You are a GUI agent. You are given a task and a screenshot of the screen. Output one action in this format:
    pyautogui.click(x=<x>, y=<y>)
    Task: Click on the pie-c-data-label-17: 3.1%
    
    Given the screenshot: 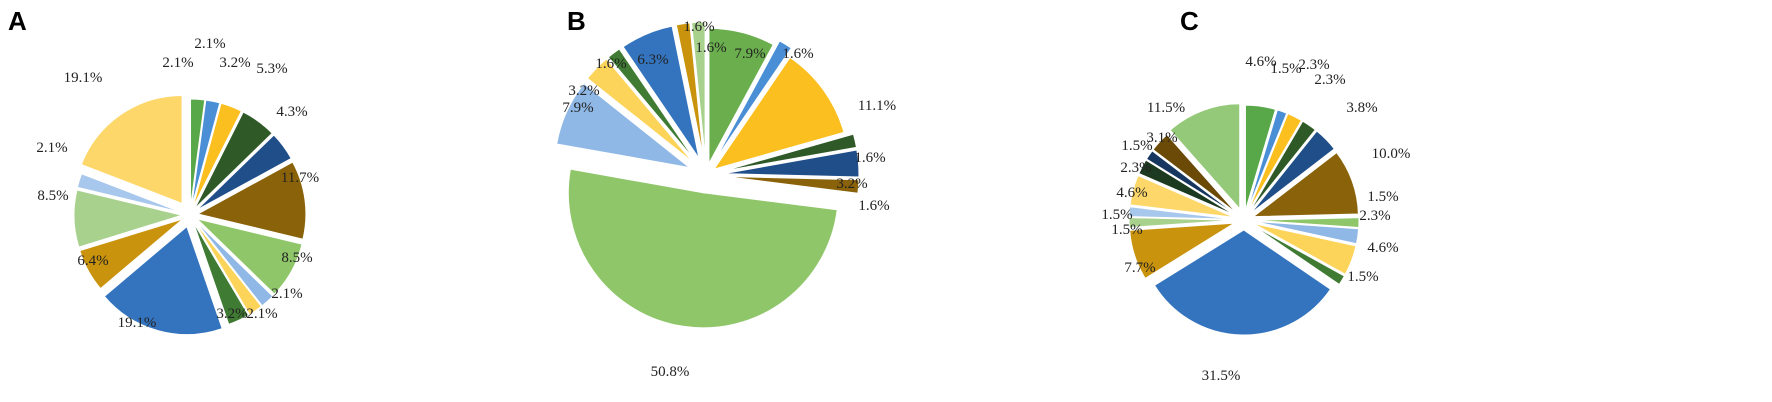 What is the action you would take?
    pyautogui.click(x=1161, y=138)
    